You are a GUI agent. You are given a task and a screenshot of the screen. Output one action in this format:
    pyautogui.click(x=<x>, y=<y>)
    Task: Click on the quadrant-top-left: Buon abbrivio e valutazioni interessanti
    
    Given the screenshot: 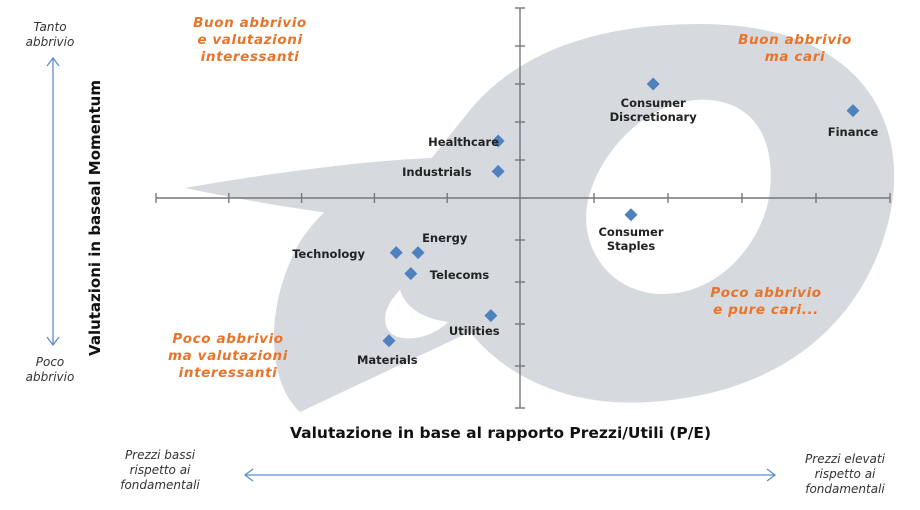 What is the action you would take?
    pyautogui.click(x=250, y=40)
    